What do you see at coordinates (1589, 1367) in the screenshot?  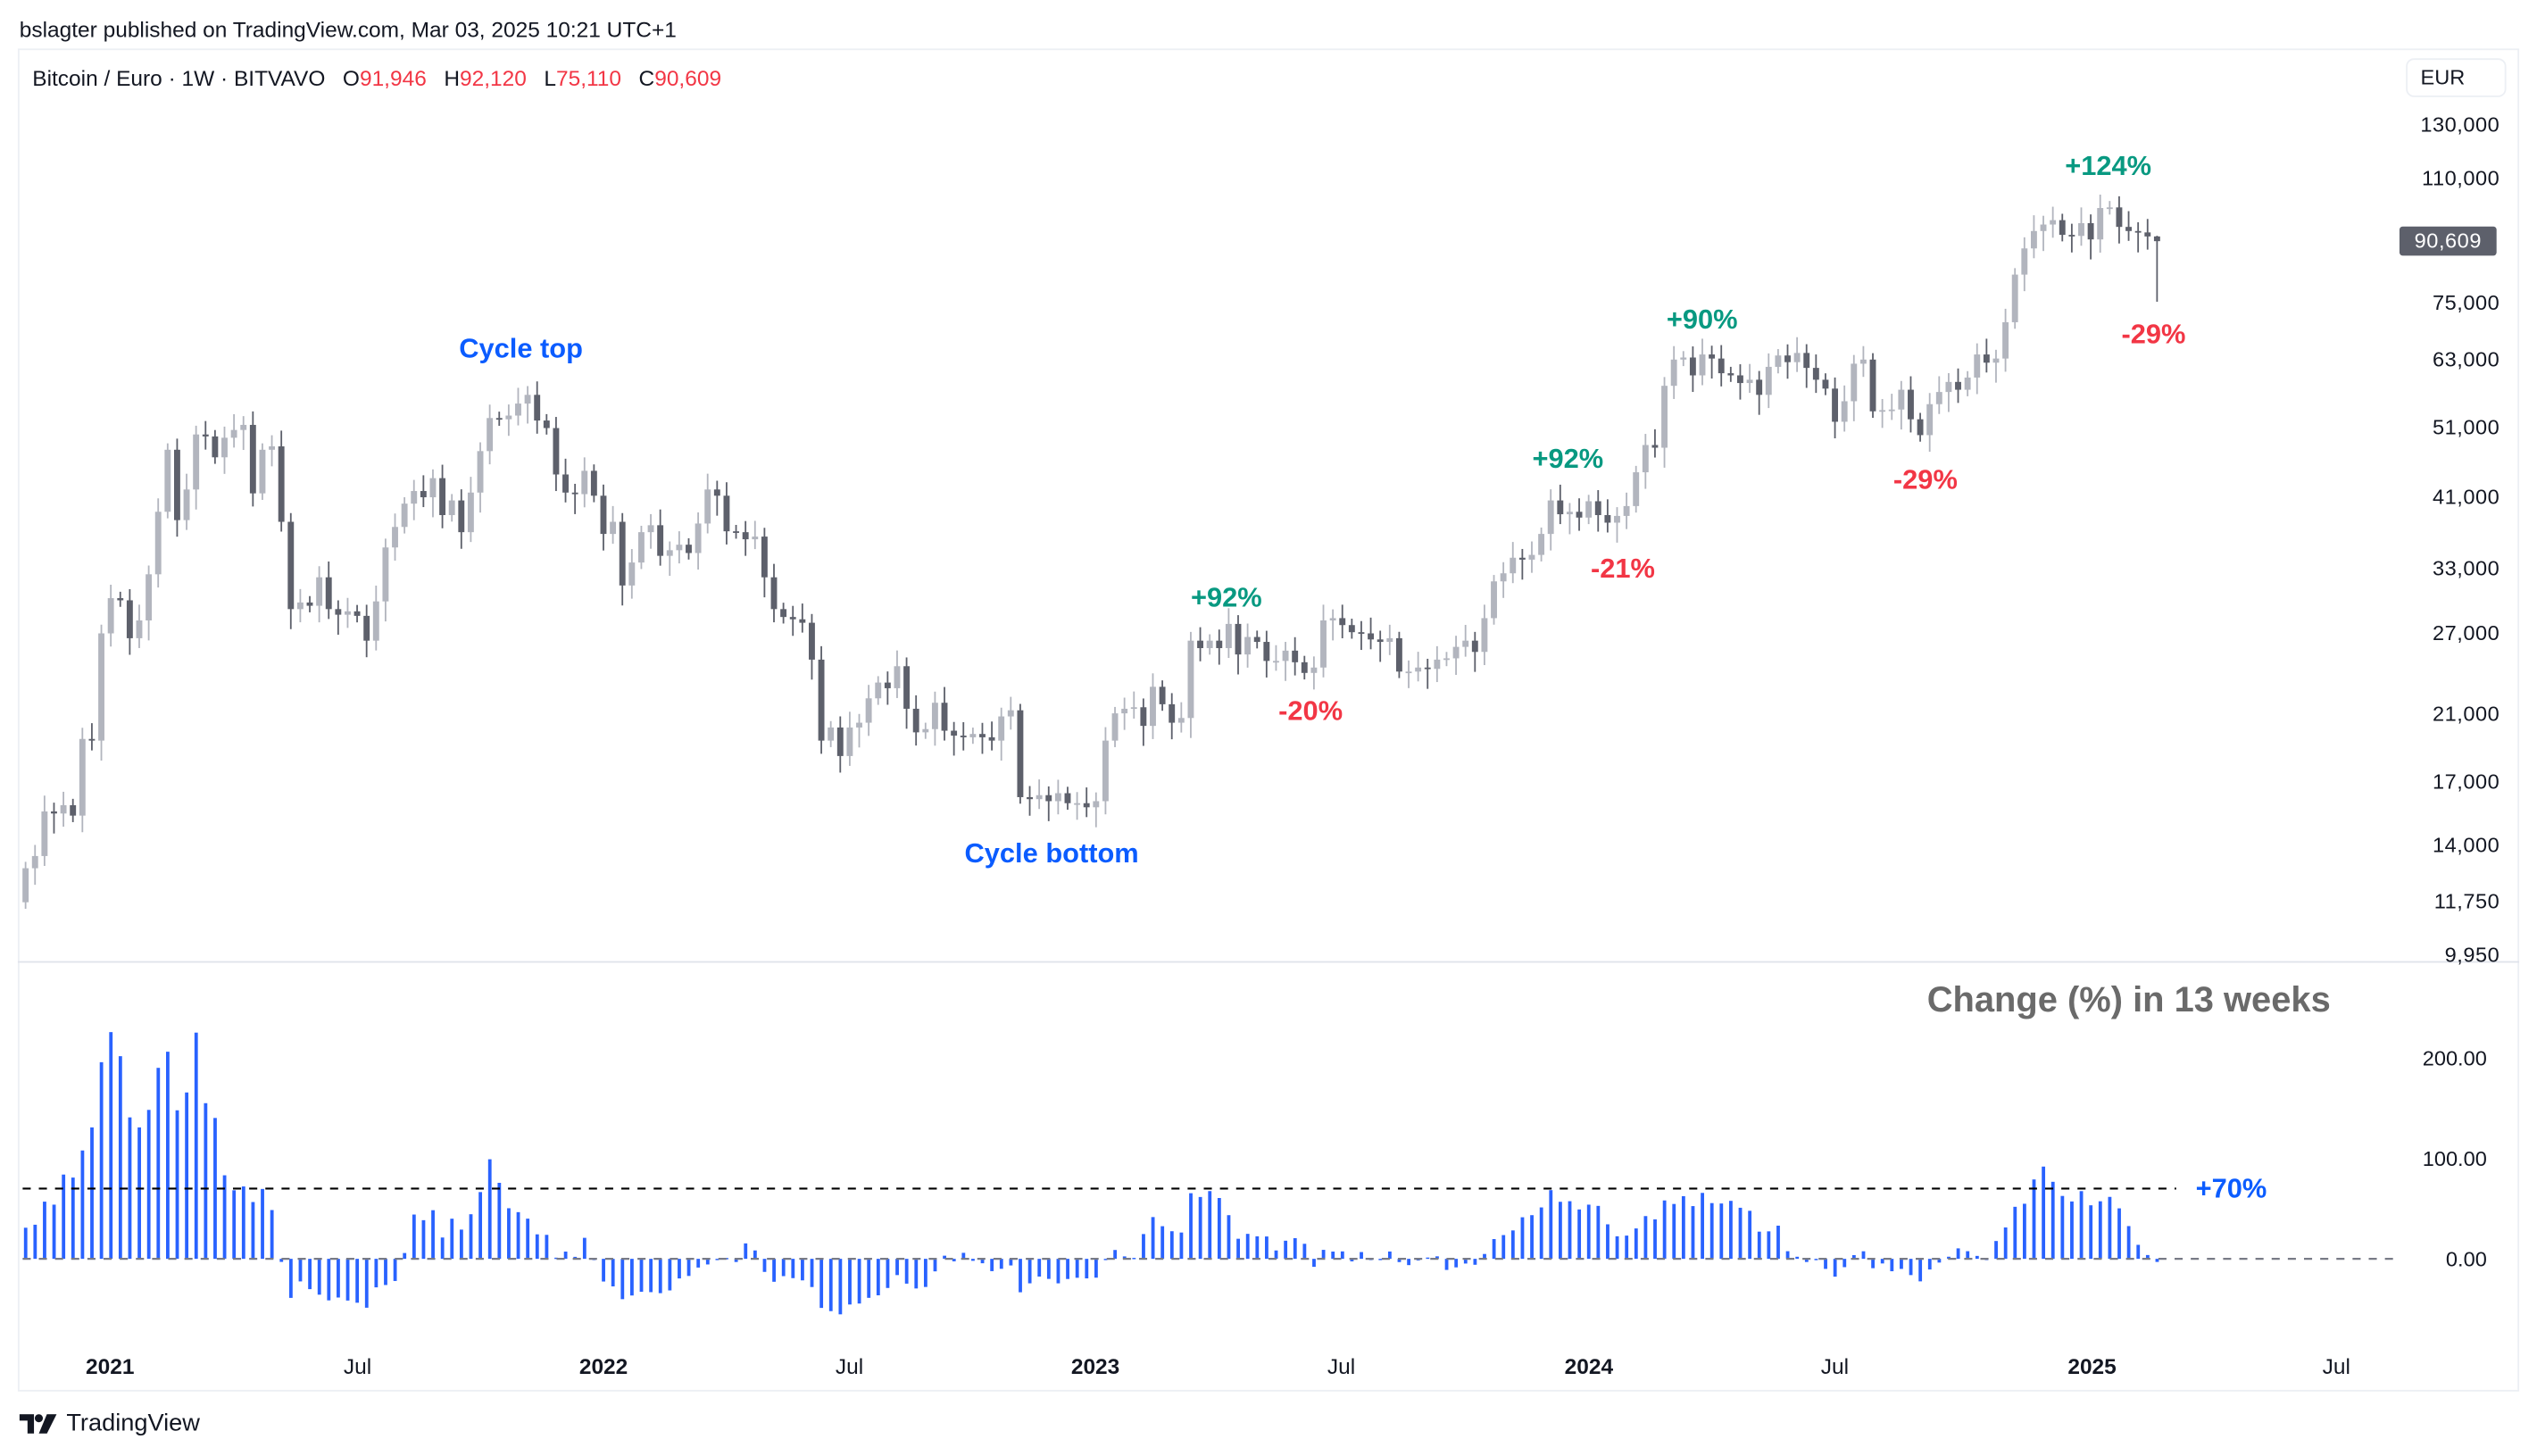 I see `time-tick: 2024` at bounding box center [1589, 1367].